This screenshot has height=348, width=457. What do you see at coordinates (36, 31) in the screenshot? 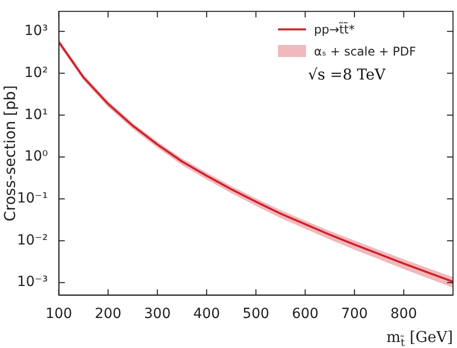
I see `y-tick-label: 10³` at bounding box center [36, 31].